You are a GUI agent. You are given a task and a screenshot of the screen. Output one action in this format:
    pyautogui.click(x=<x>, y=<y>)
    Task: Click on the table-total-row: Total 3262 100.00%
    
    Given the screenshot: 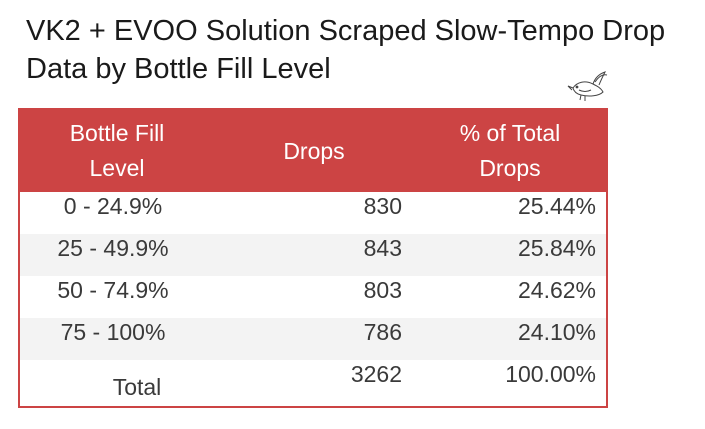 What is the action you would take?
    pyautogui.click(x=313, y=382)
    